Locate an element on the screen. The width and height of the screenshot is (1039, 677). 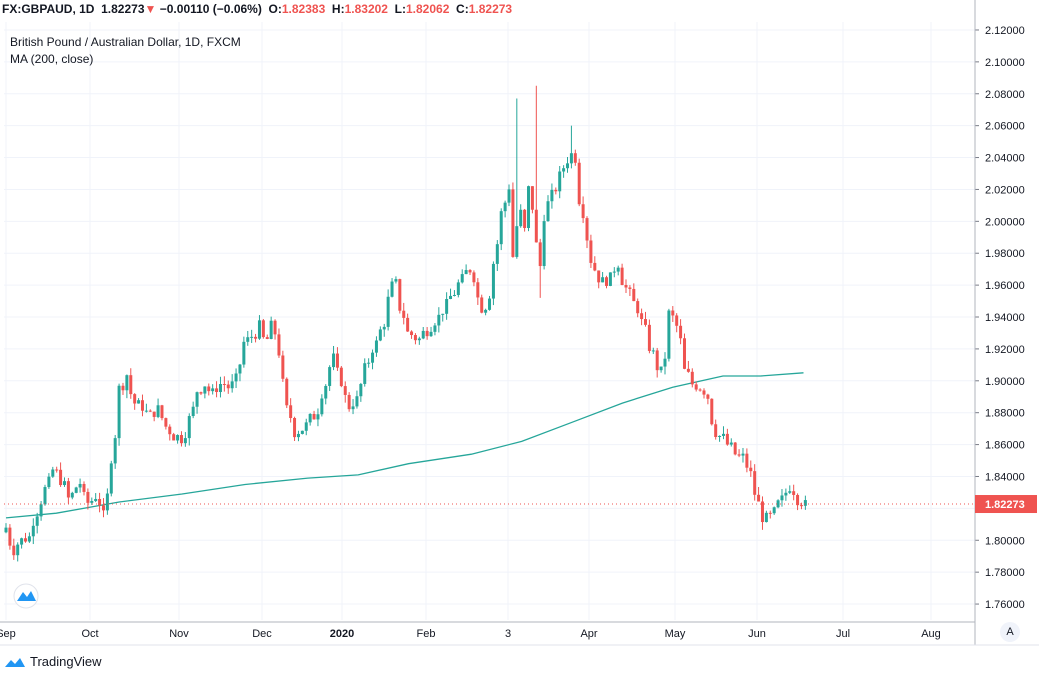
y-tick-label: 1.88000 is located at coordinates (1005, 414).